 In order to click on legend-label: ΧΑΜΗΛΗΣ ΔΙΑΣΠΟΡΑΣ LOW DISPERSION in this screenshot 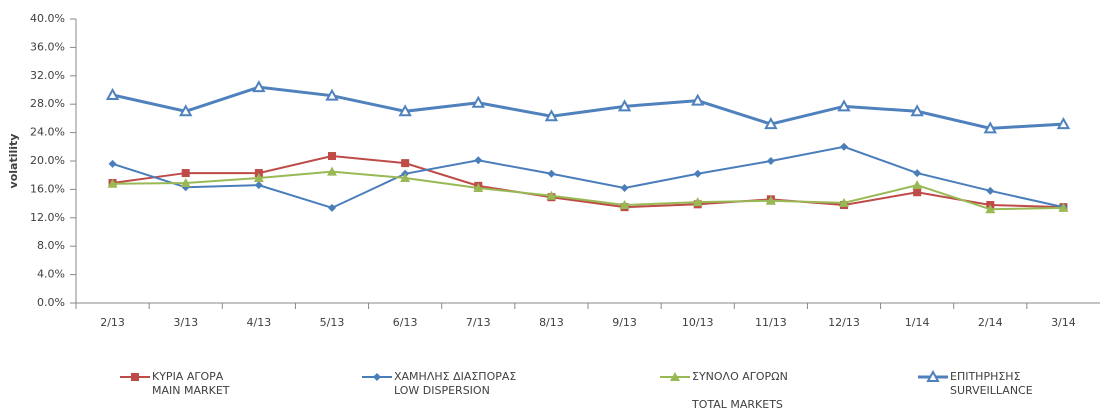, I will do `click(455, 383)`.